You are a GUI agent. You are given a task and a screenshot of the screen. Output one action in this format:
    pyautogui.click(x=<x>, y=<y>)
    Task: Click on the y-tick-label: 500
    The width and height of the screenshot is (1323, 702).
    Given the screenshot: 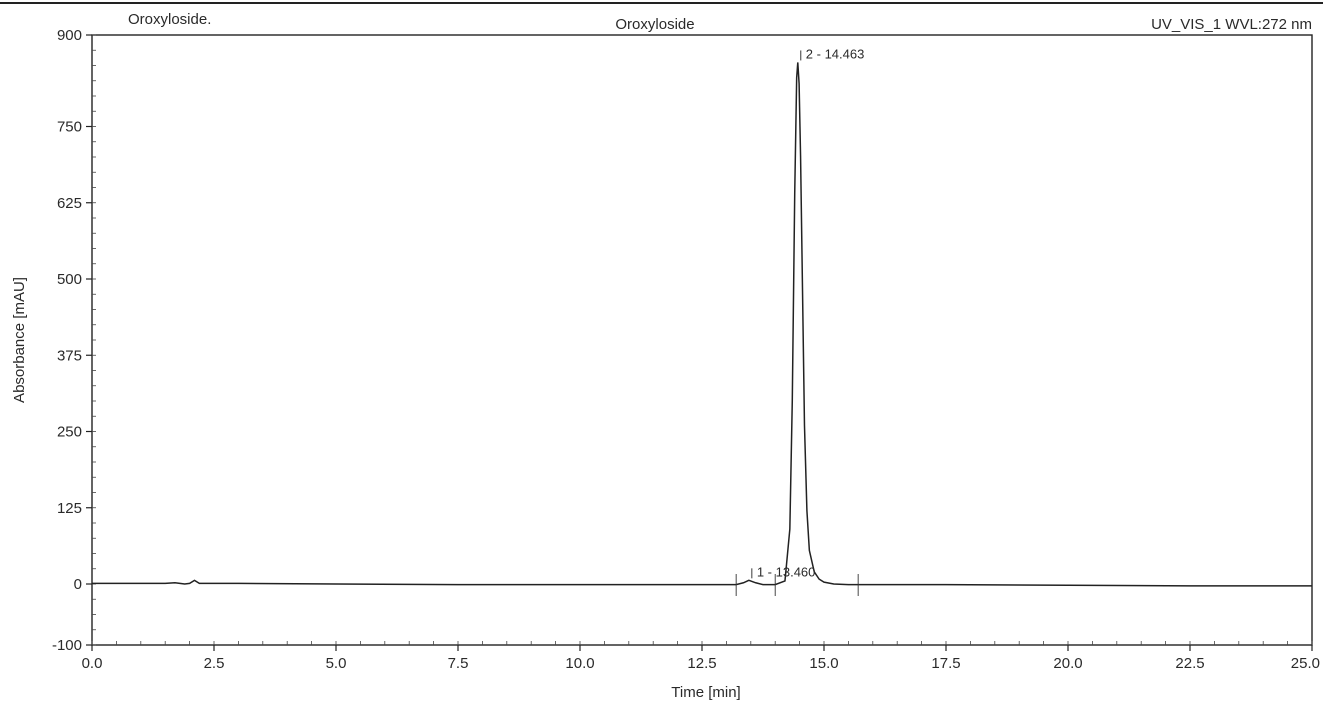 What is the action you would take?
    pyautogui.click(x=69, y=279)
    